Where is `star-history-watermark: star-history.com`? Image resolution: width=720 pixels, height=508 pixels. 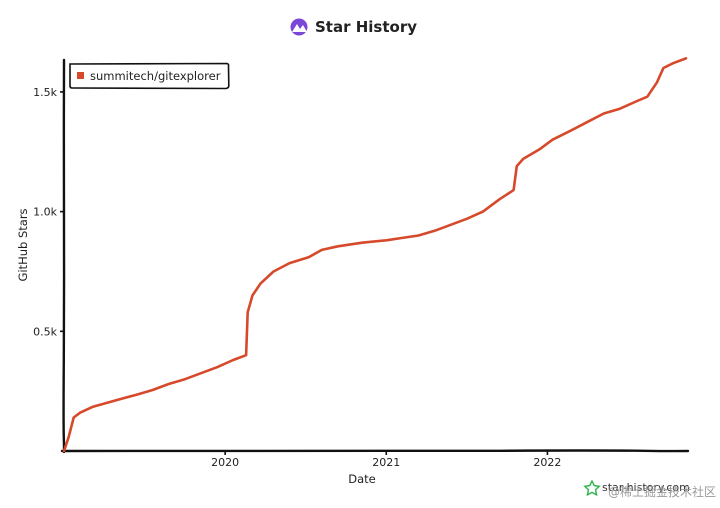
star-history-watermark: star-history.com is located at coordinates (636, 488).